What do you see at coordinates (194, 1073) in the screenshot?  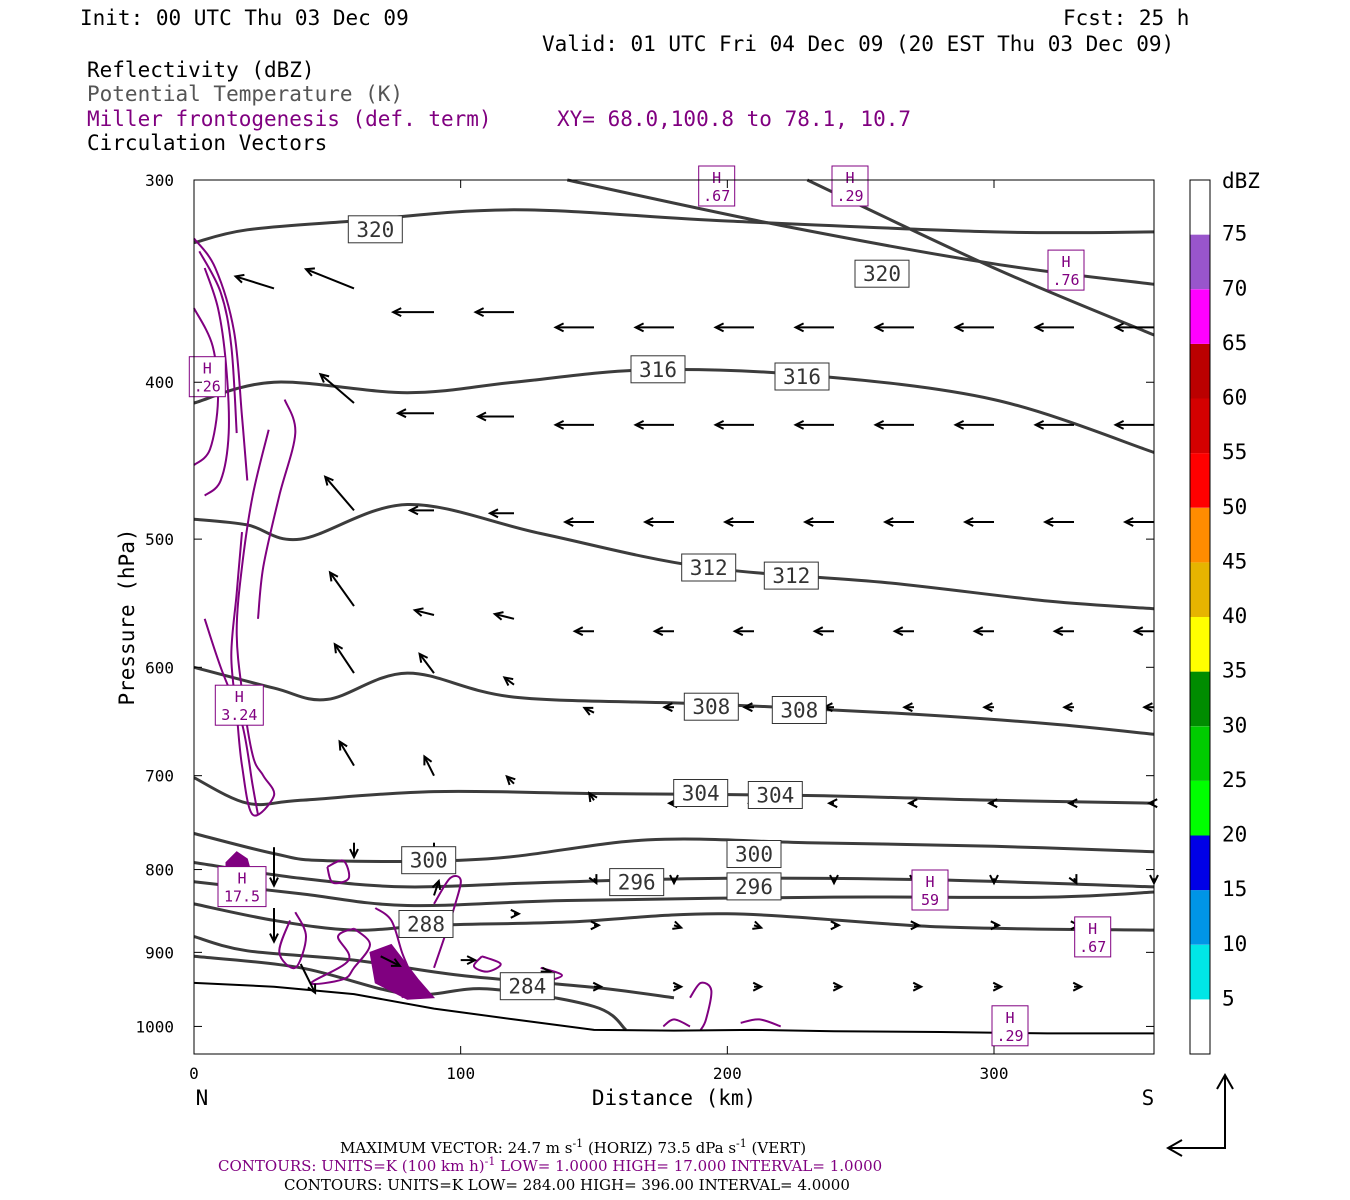 I see `x-tick-label: 0` at bounding box center [194, 1073].